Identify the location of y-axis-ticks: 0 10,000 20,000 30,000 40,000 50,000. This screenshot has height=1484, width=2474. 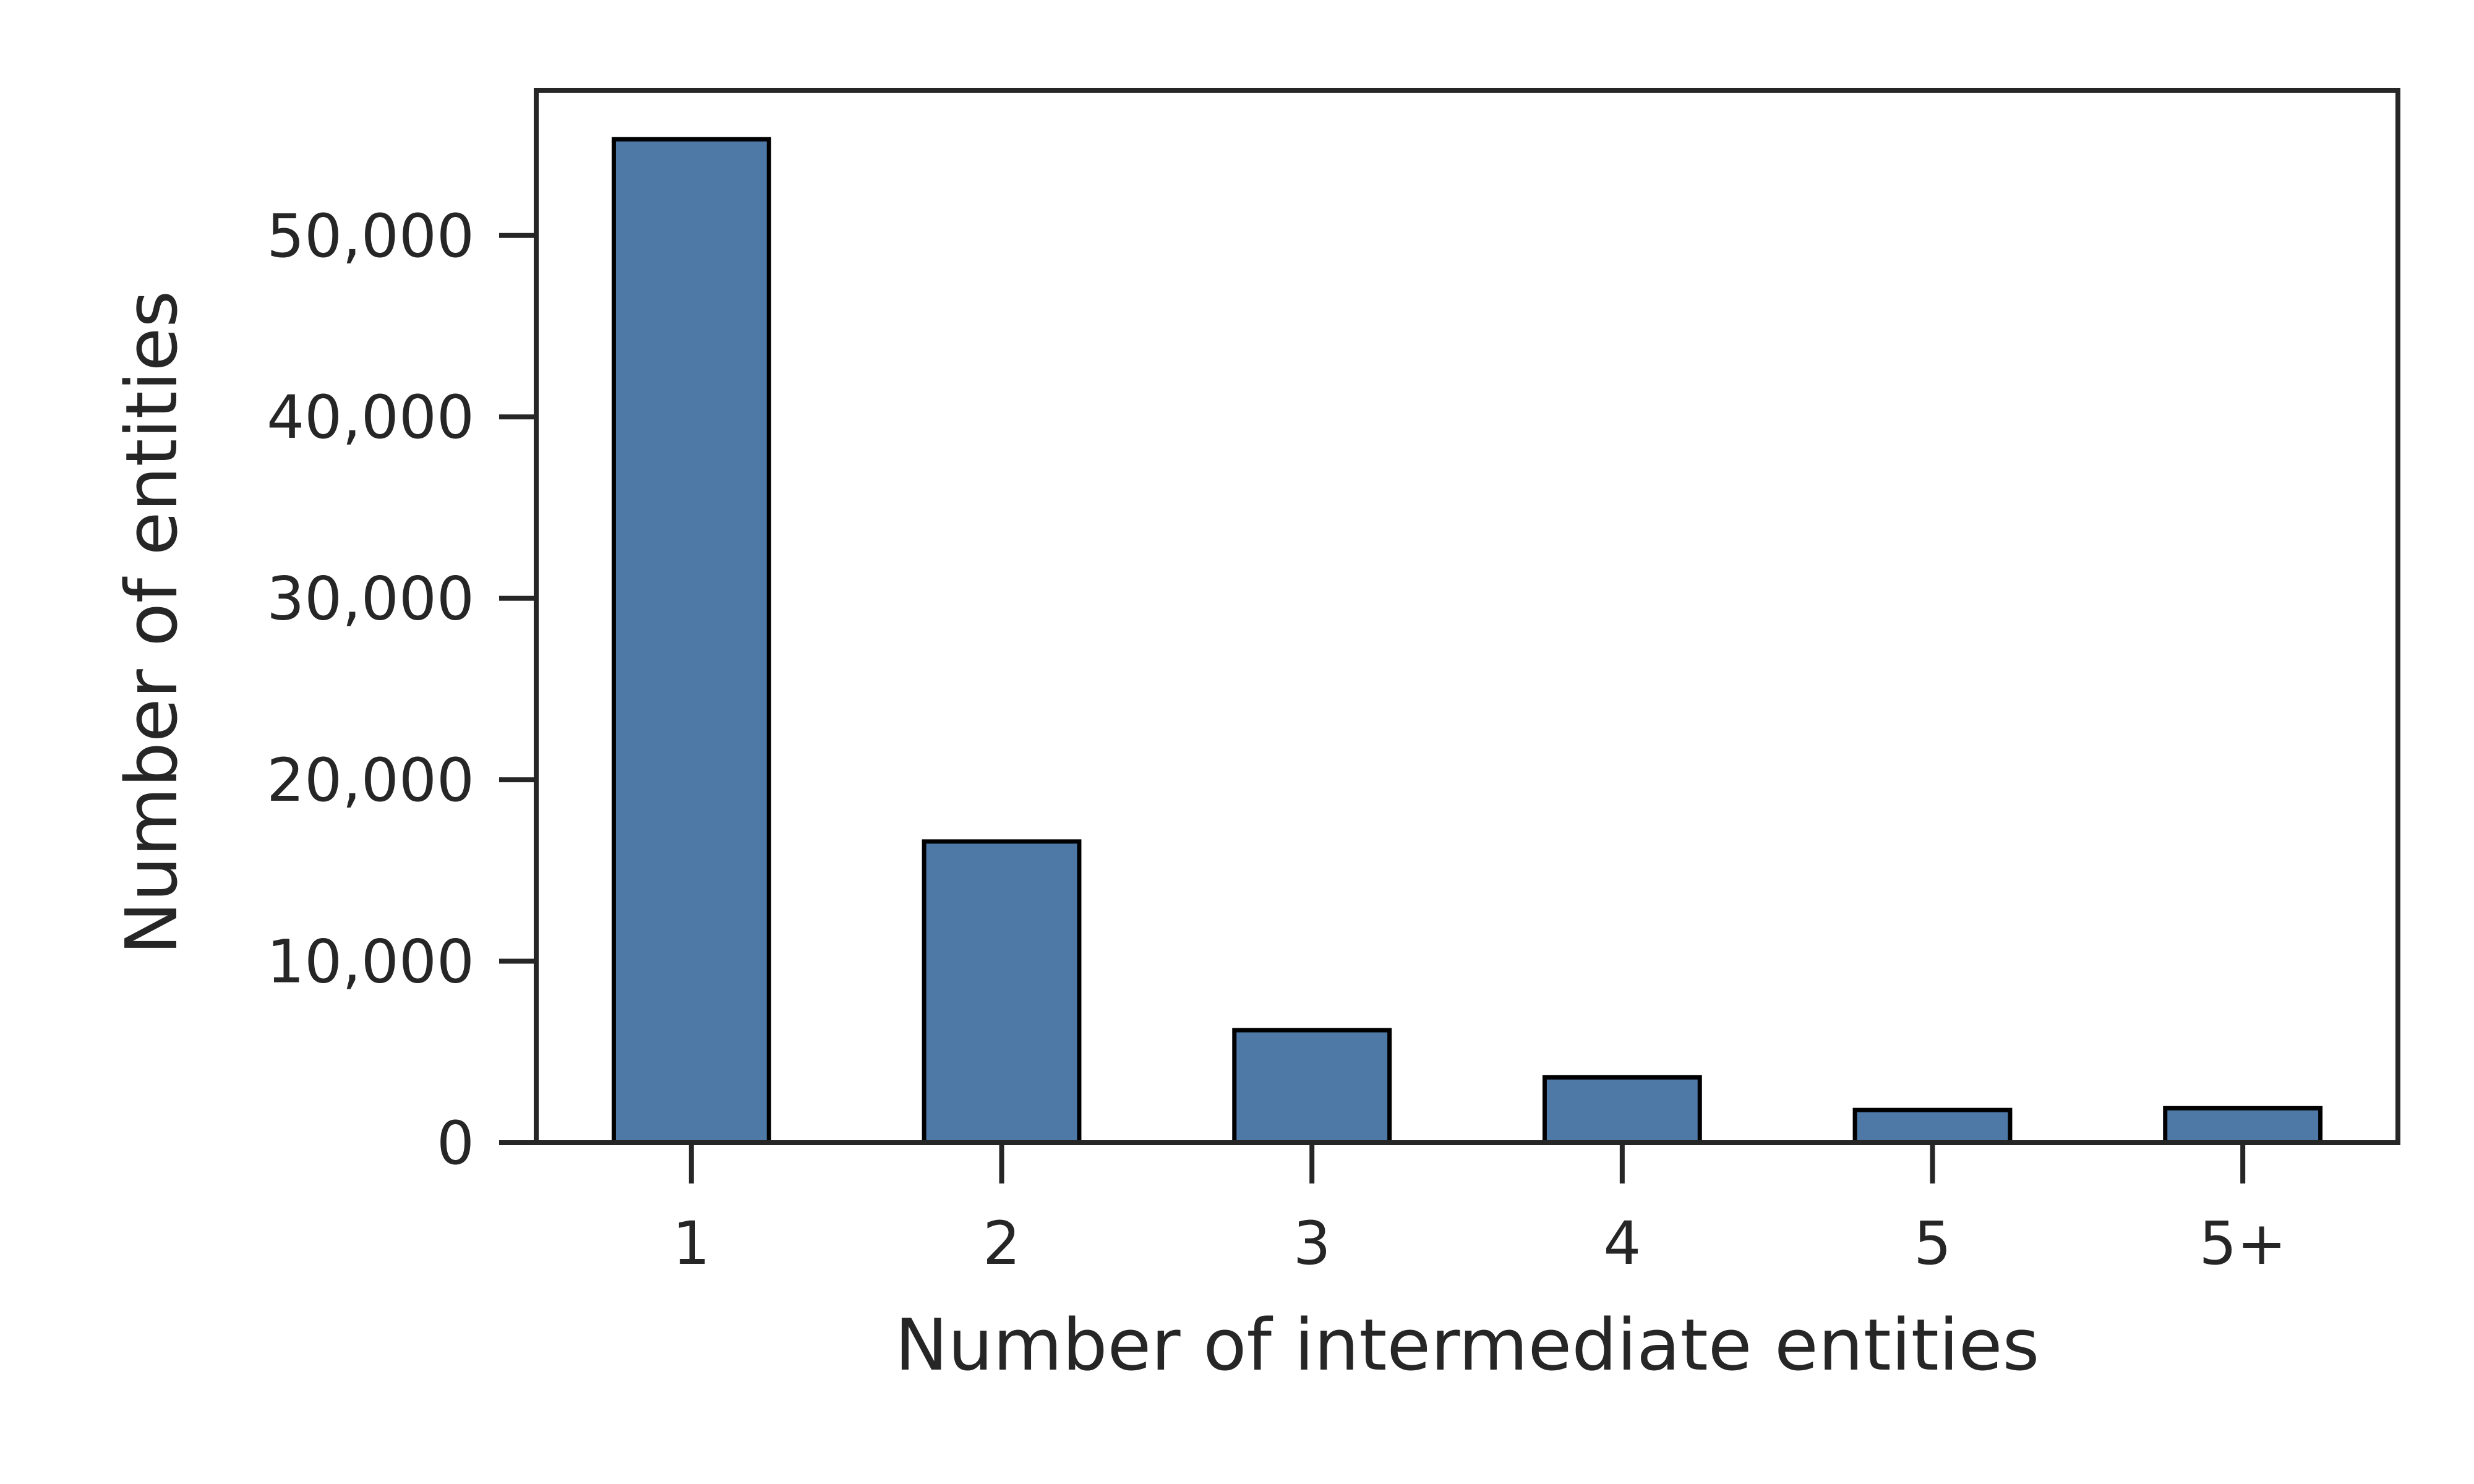
(401, 690).